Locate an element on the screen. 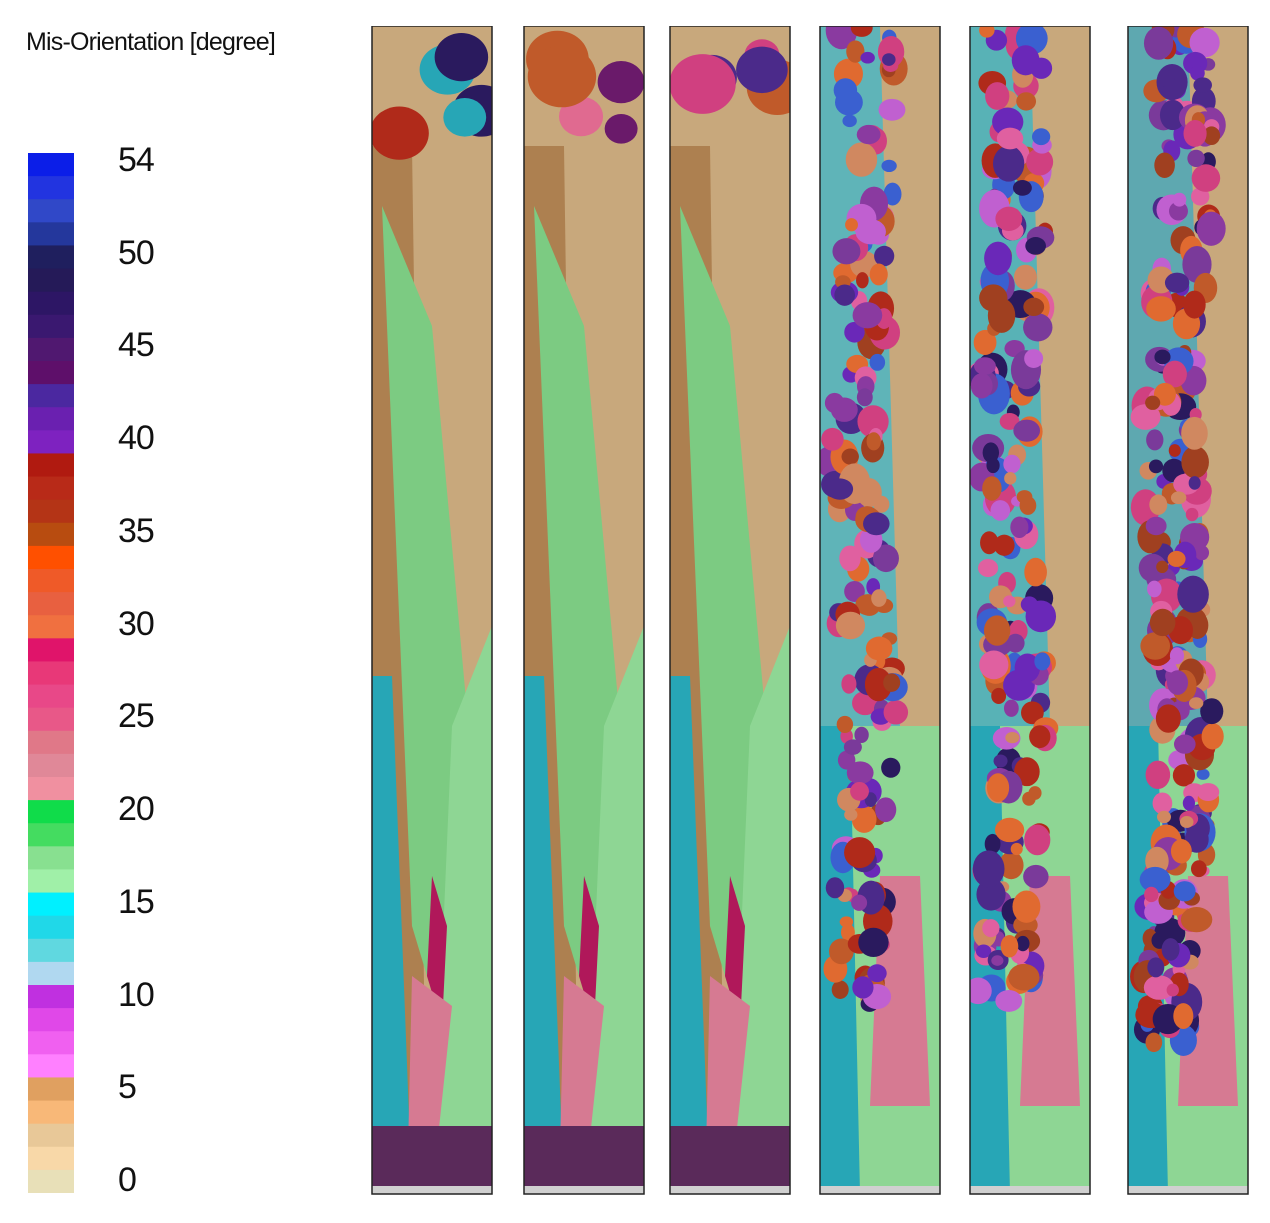 This screenshot has height=1223, width=1270. colorbar-tick-label: 10 is located at coordinates (136, 994).